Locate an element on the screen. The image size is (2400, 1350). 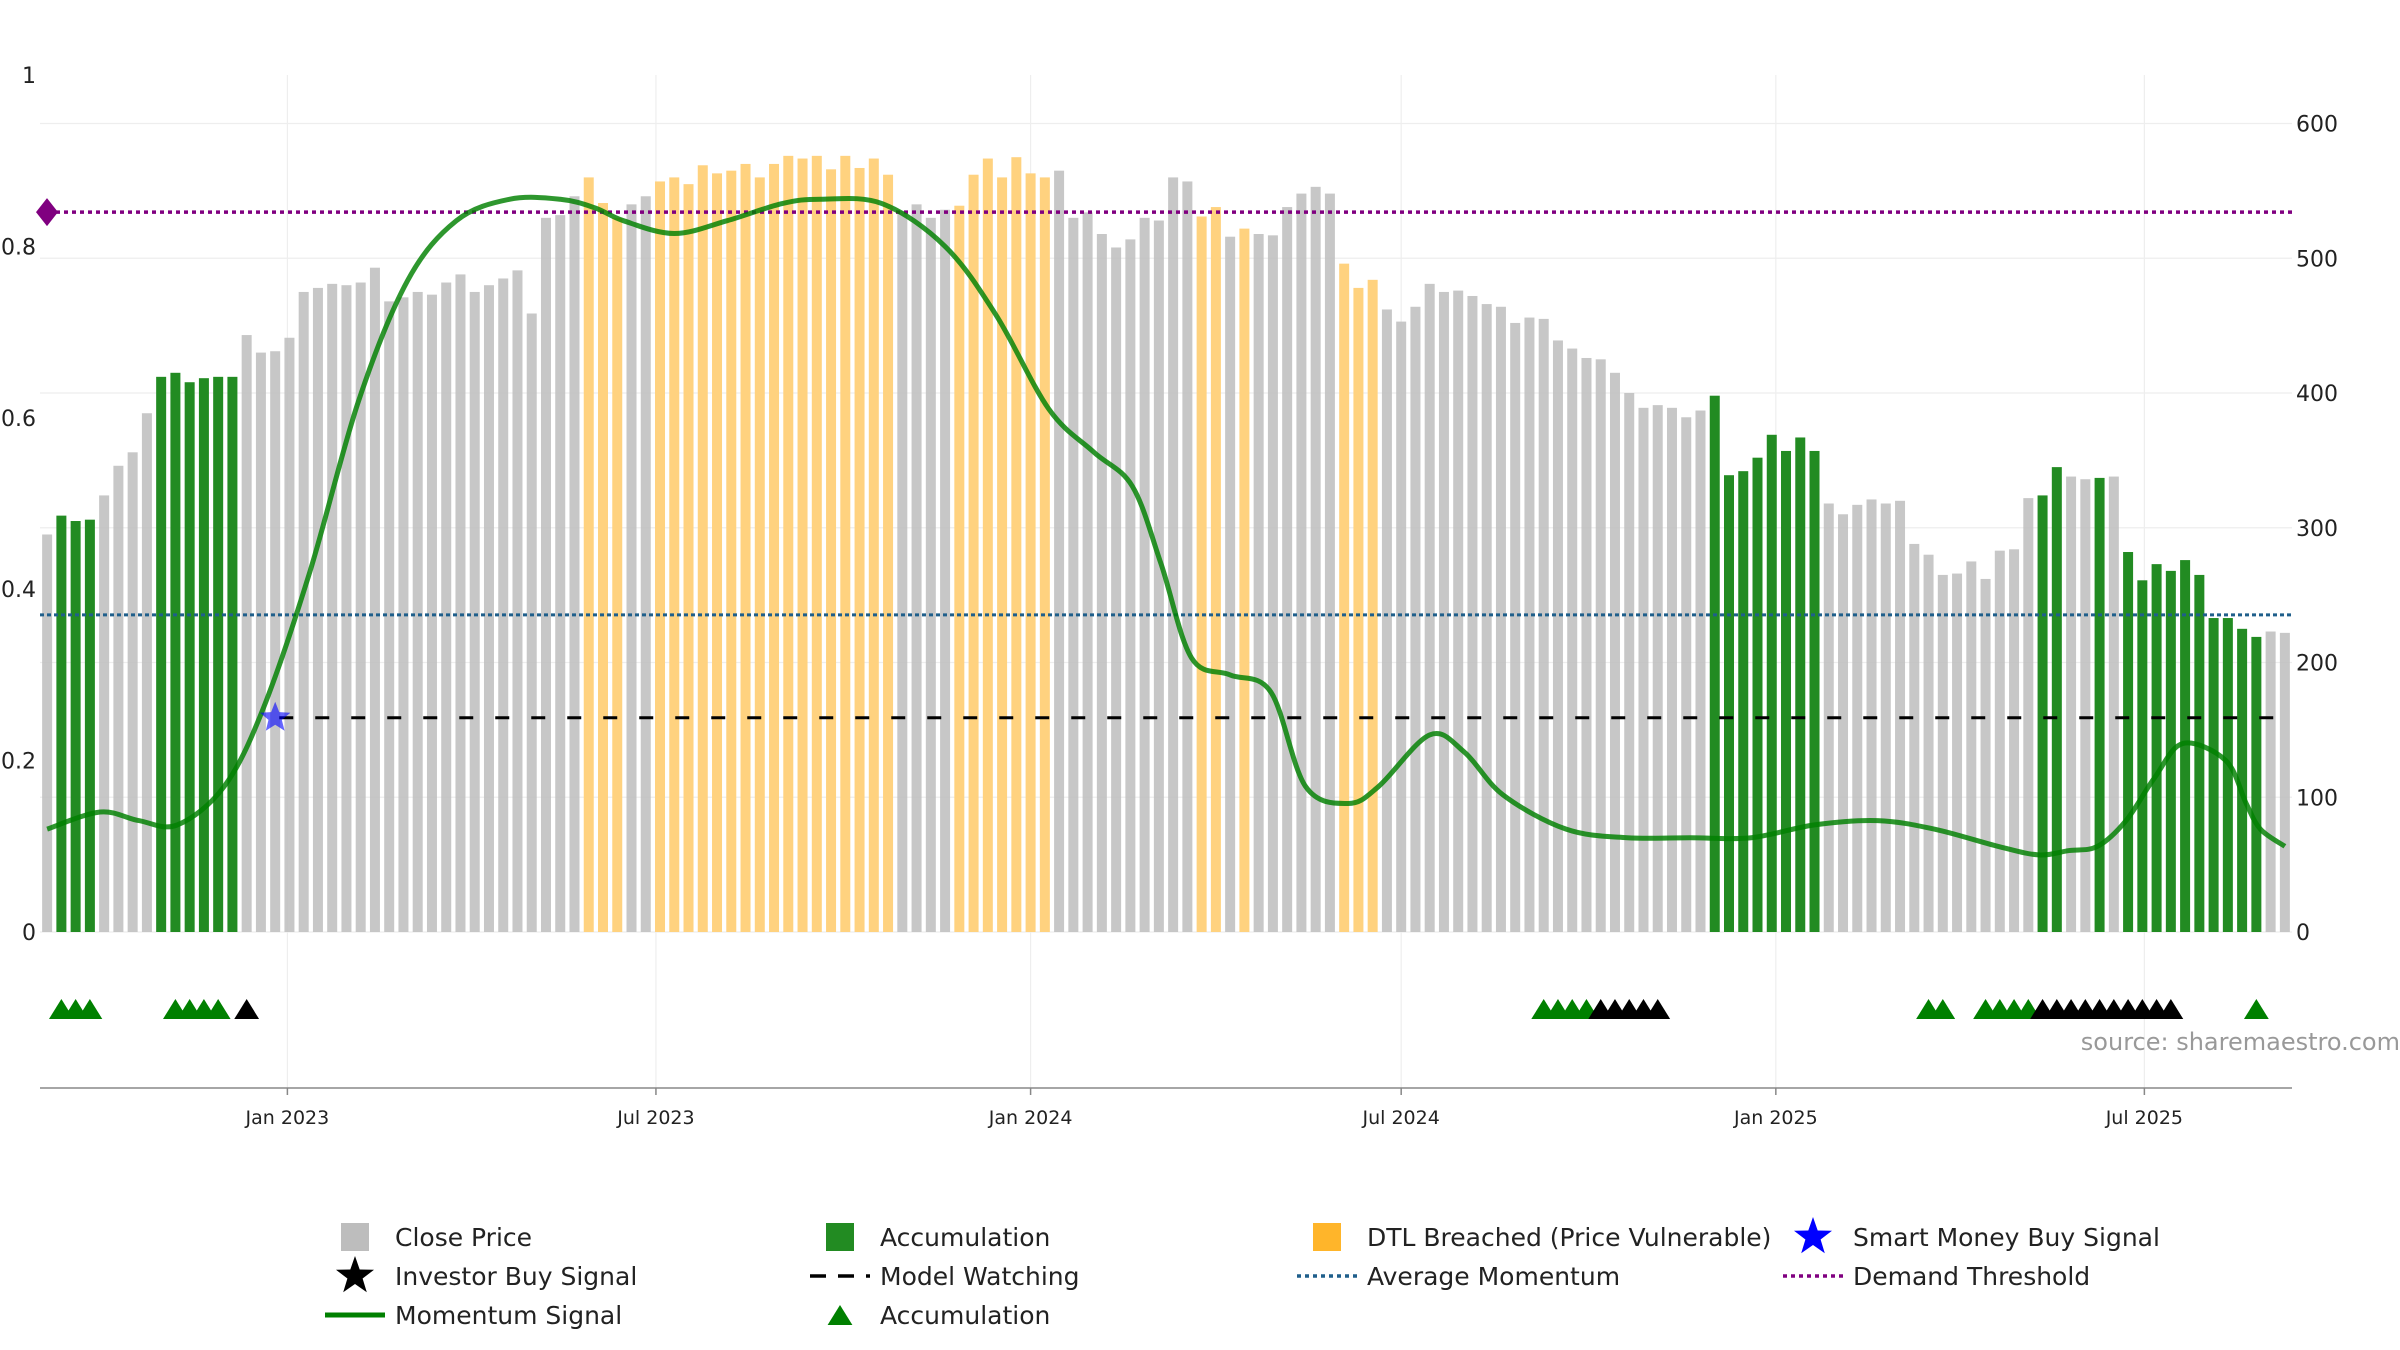
legend-item-close-price: Close Price is located at coordinates (436, 1237).